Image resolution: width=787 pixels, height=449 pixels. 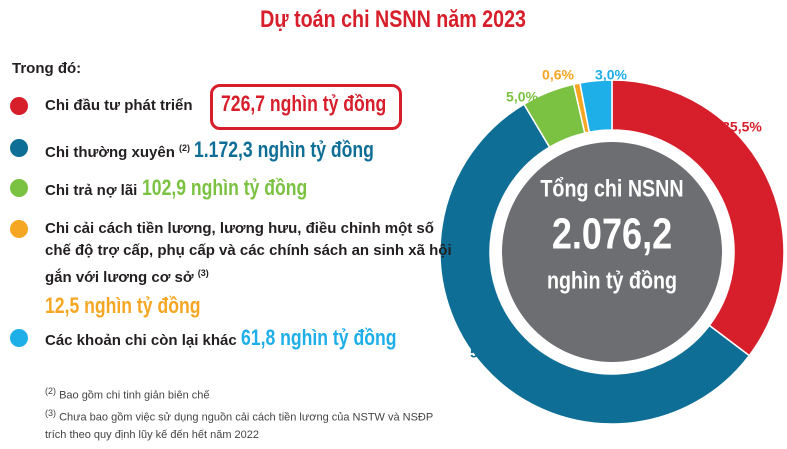 I want to click on legend-title: Trong đó:, so click(x=47, y=68).